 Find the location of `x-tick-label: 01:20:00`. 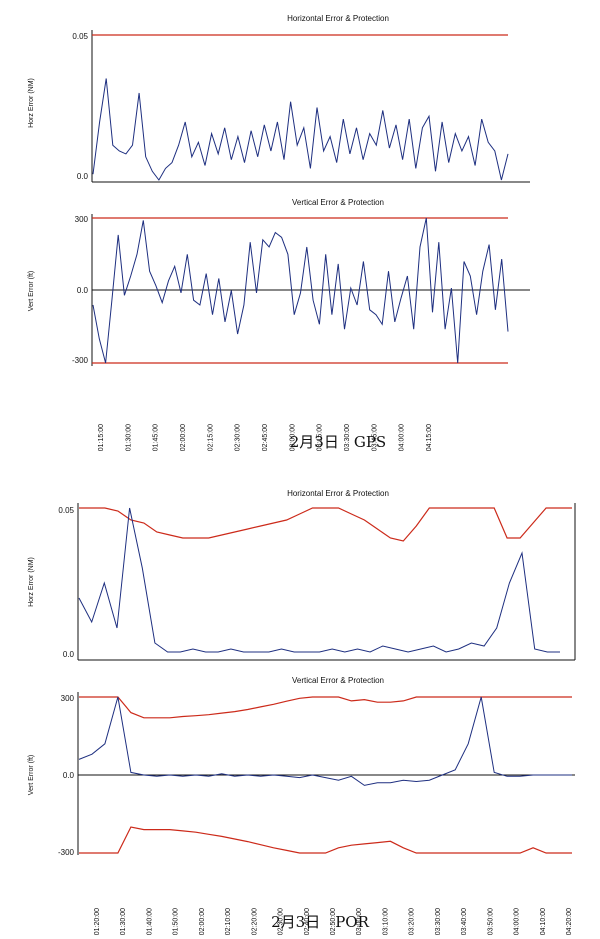

x-tick-label: 01:20:00 is located at coordinates (97, 921).